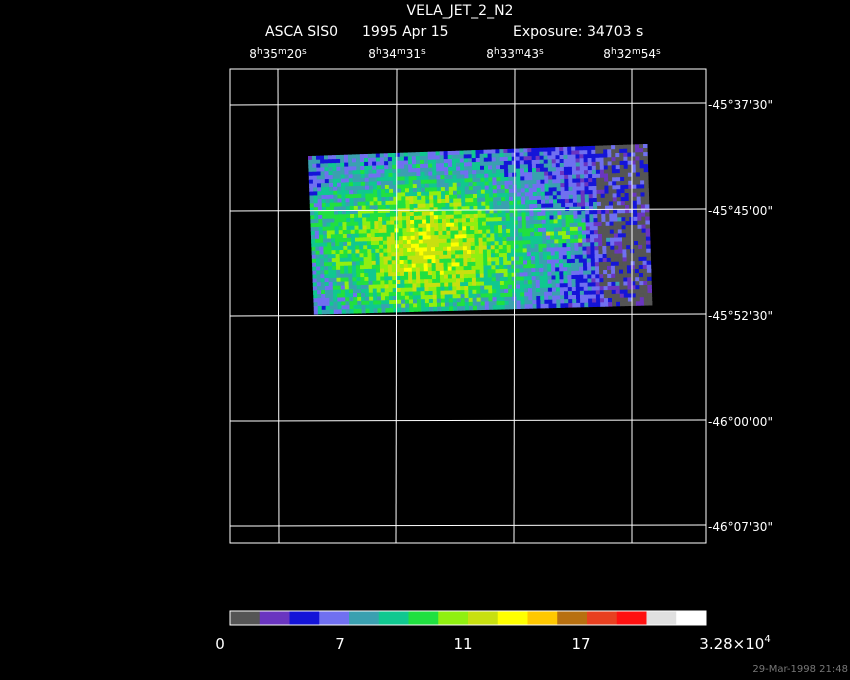  Describe the element at coordinates (396, 306) in the screenshot. I see `grid-line` at that location.